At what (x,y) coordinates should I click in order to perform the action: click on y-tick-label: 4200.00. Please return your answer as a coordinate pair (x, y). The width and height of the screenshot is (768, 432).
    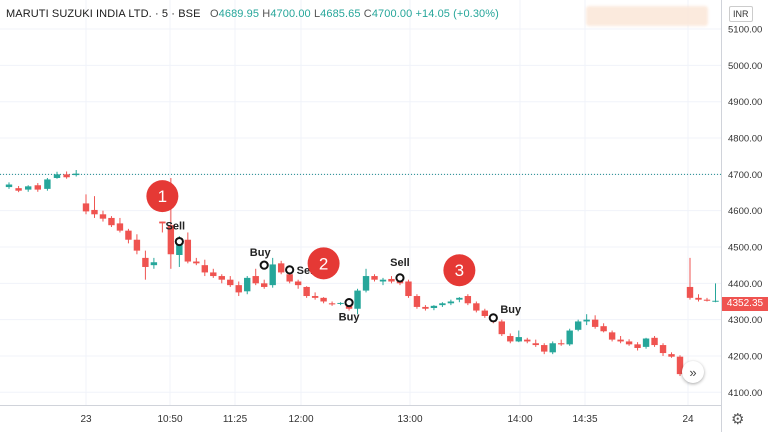
    Looking at the image, I should click on (745, 356).